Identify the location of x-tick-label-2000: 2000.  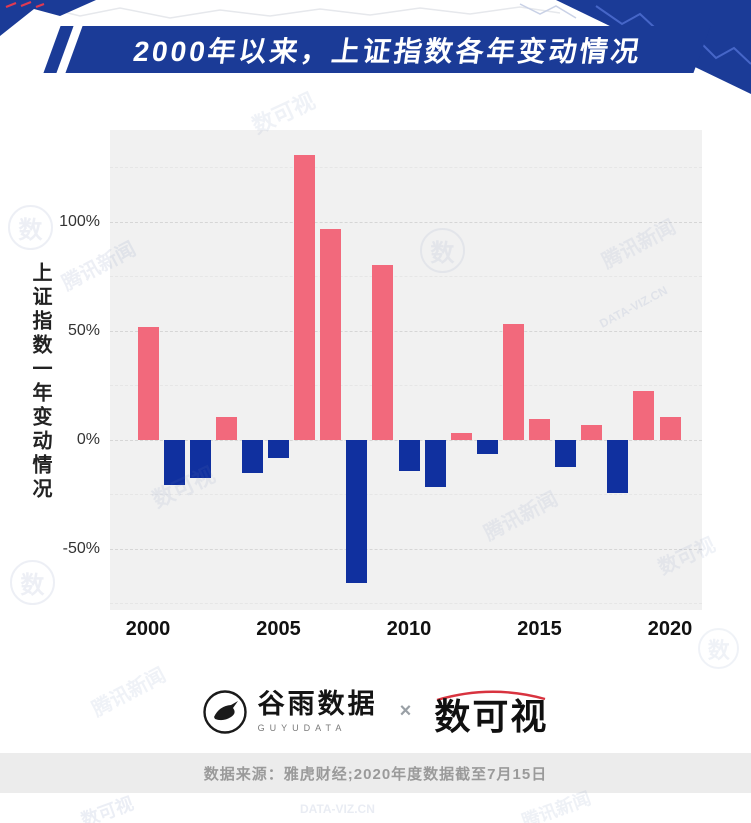
(148, 629).